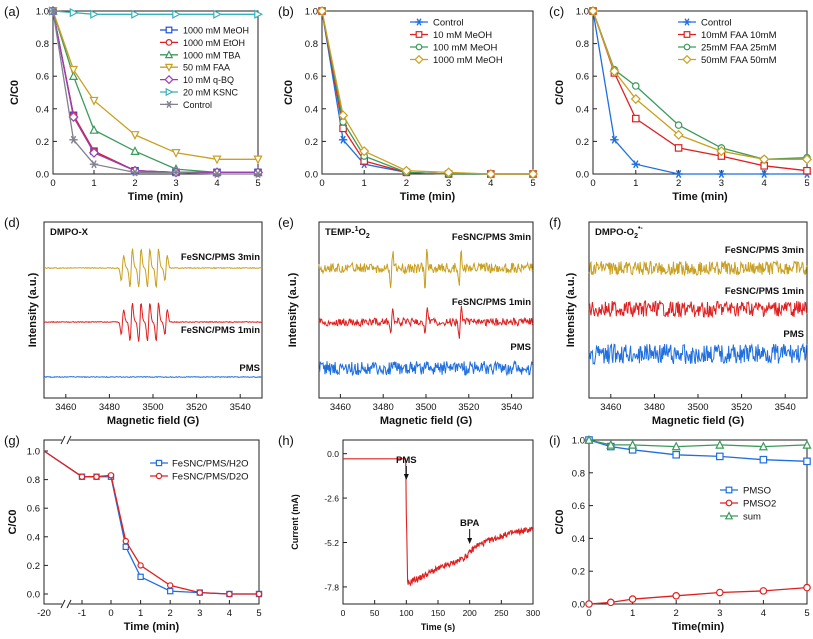  What do you see at coordinates (293, 309) in the screenshot?
I see `y-axis-label: Intensity (a.u.)` at bounding box center [293, 309].